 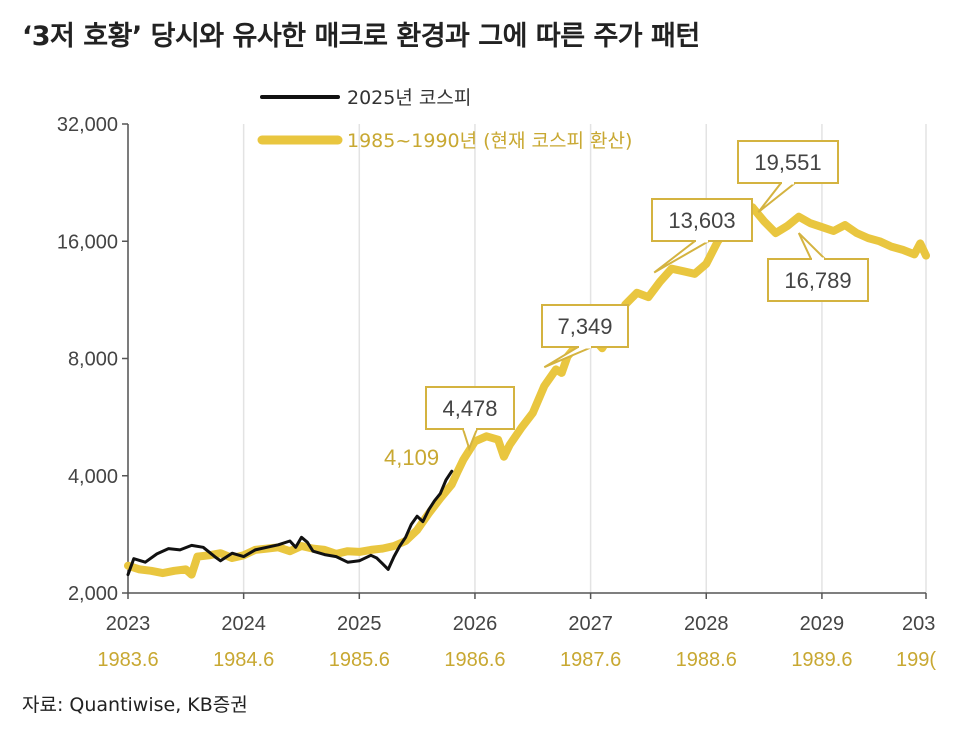 What do you see at coordinates (93, 477) in the screenshot?
I see `y-tick-label-1: 4,000` at bounding box center [93, 477].